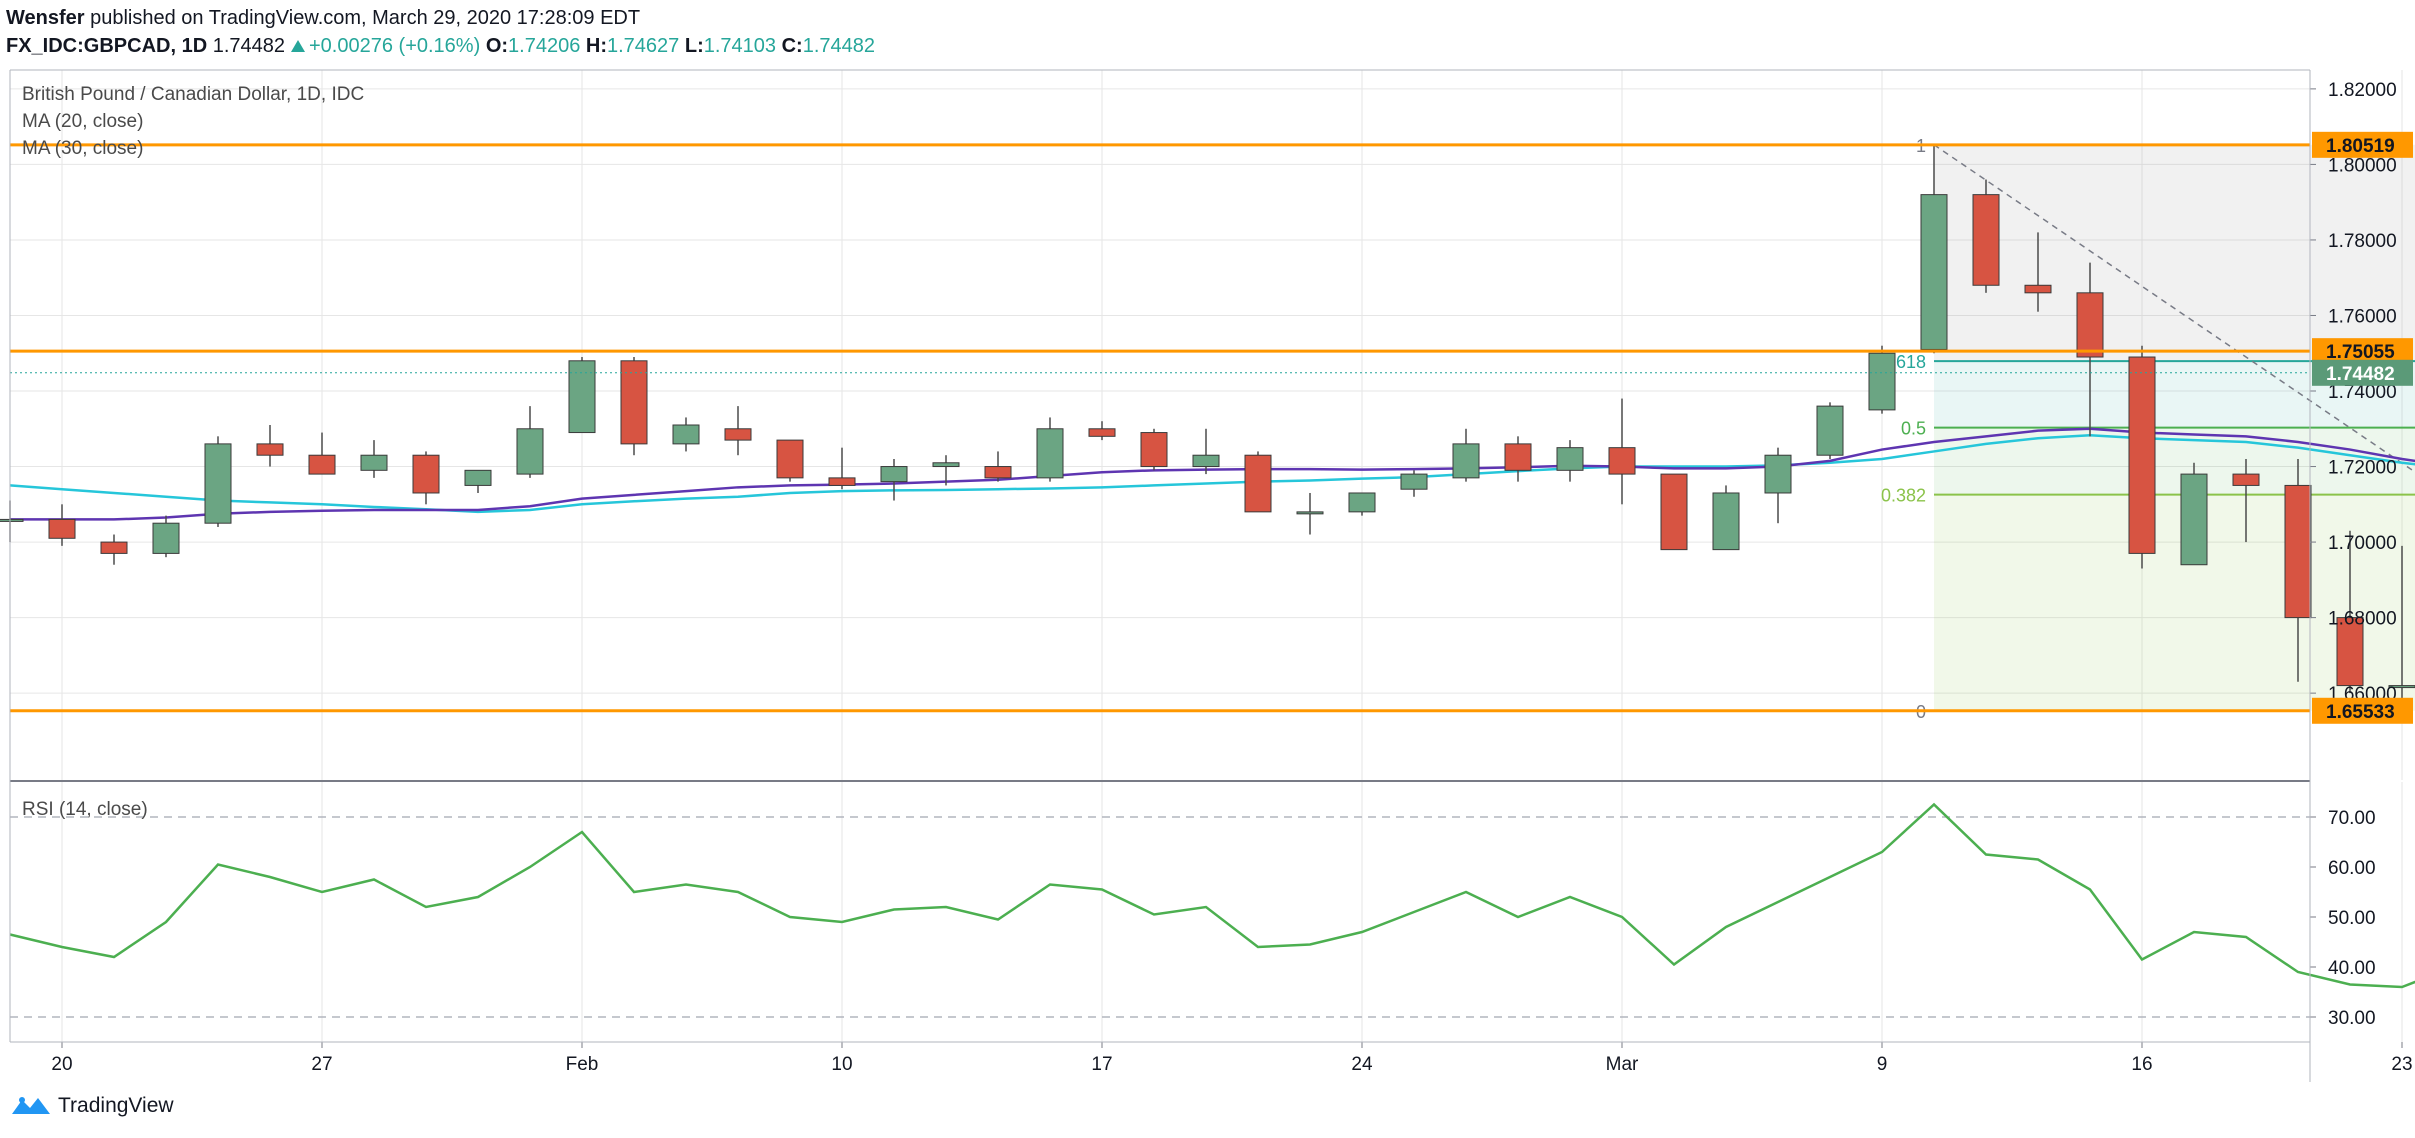 The width and height of the screenshot is (2415, 1138). What do you see at coordinates (1882, 1064) in the screenshot?
I see `time-axis-label: 9` at bounding box center [1882, 1064].